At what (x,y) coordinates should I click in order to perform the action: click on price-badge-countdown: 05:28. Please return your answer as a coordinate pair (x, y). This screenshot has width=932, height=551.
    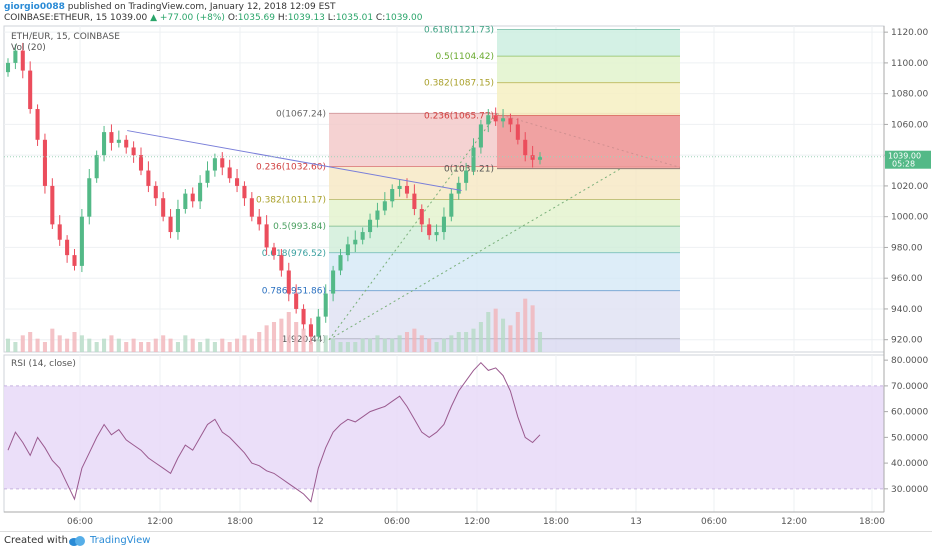
    Looking at the image, I should click on (903, 164).